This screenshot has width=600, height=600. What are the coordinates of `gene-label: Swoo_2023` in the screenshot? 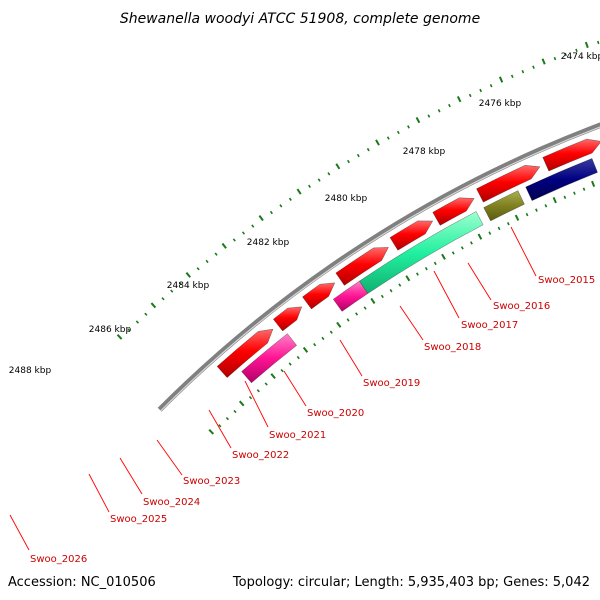 It's located at (211, 481).